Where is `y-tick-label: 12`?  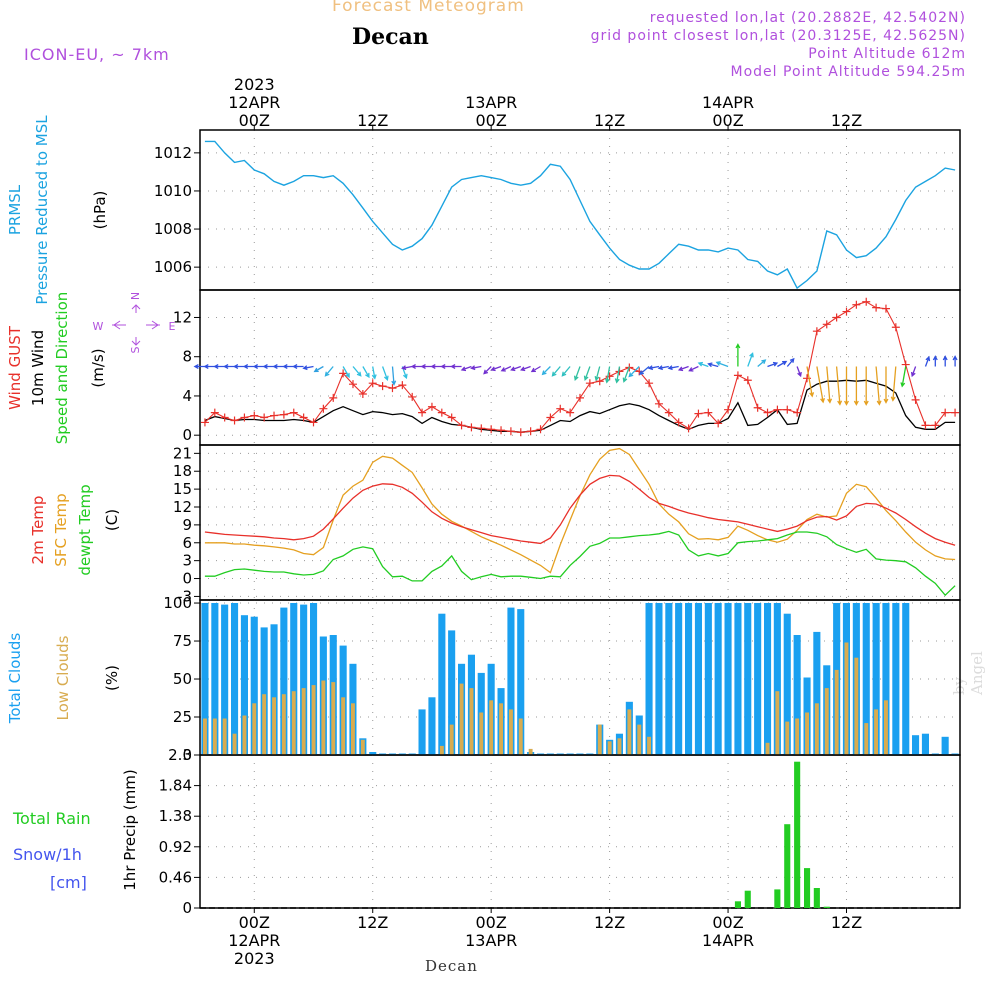 y-tick-label: 12 is located at coordinates (182, 507).